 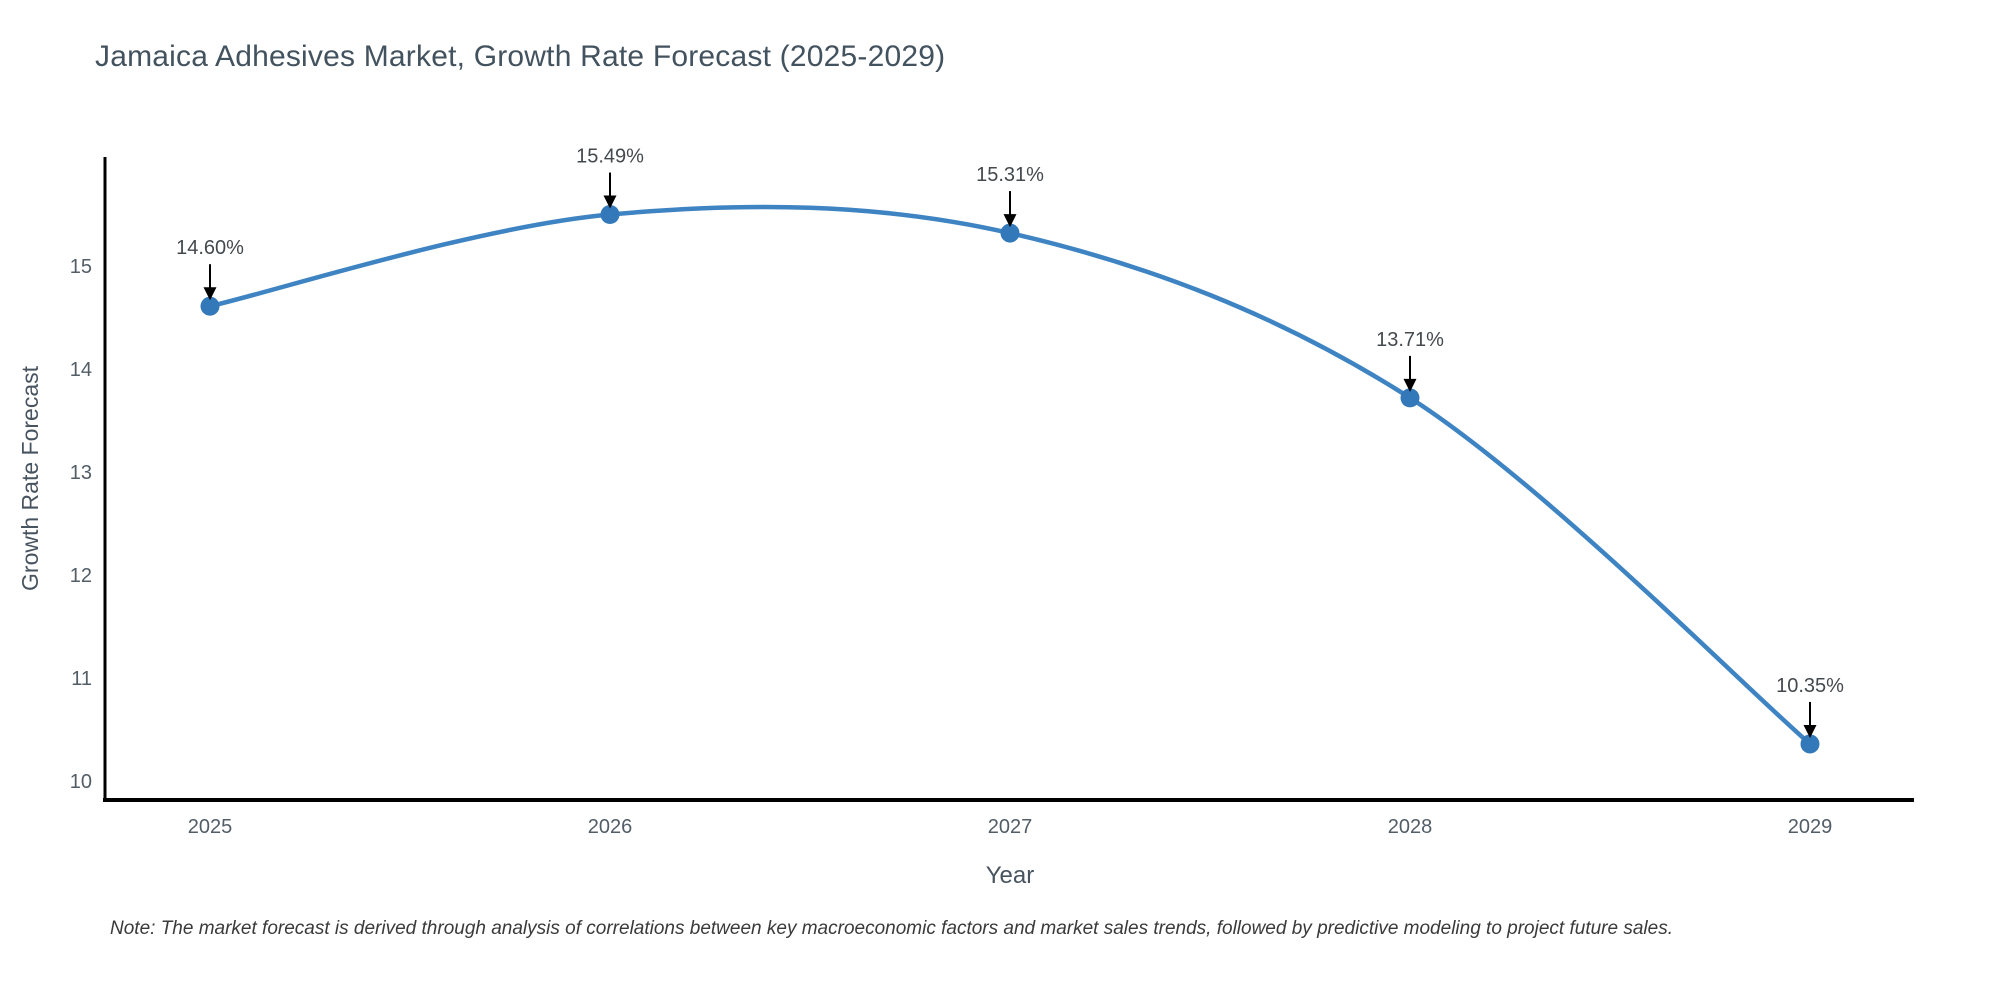 I want to click on x-axis-title: Year, so click(x=1010, y=875).